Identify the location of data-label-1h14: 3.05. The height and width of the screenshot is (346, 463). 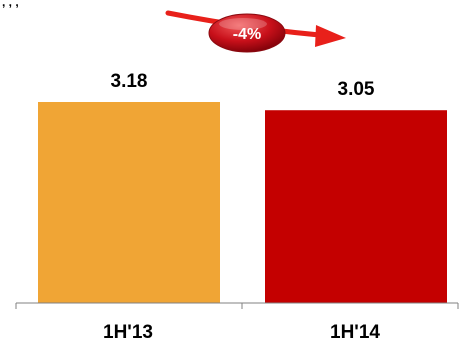
(356, 89).